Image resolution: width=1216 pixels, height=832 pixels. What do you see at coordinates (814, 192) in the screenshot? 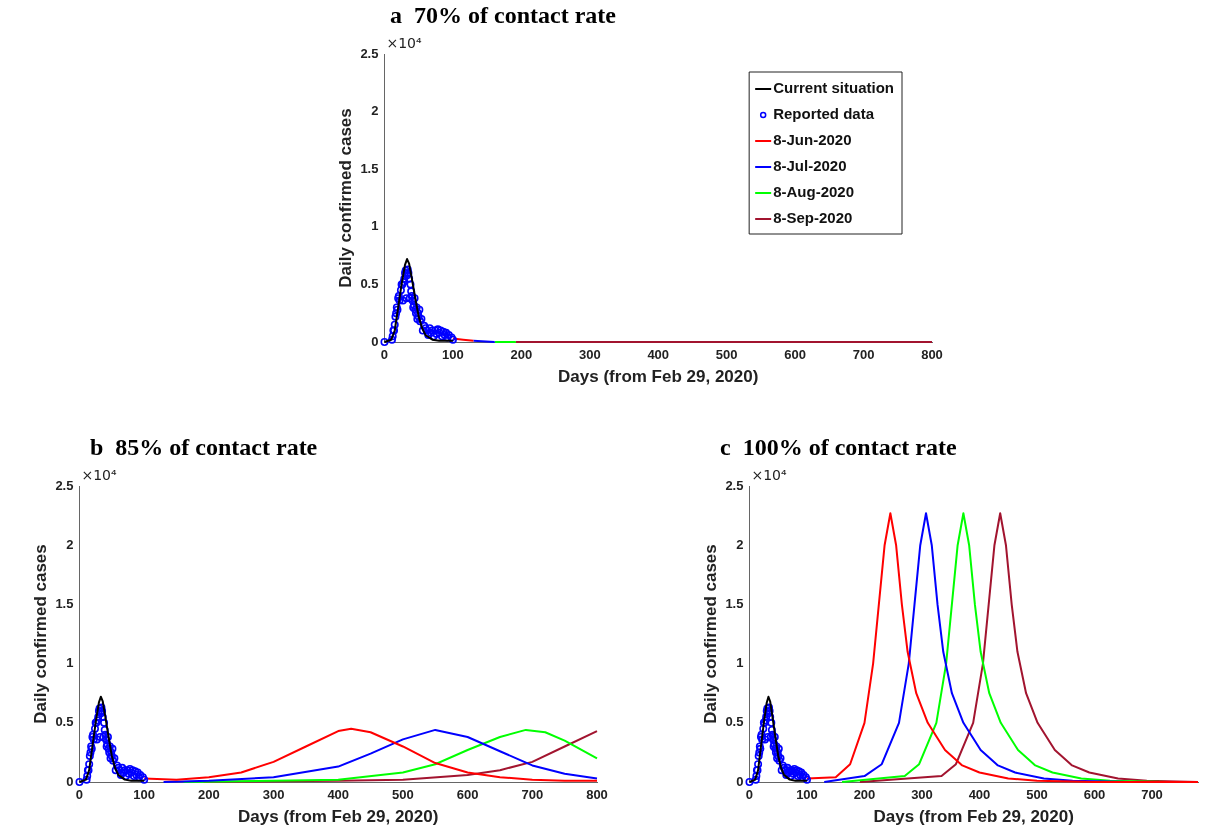
I see `legend-label: 8-Aug-2020` at bounding box center [814, 192].